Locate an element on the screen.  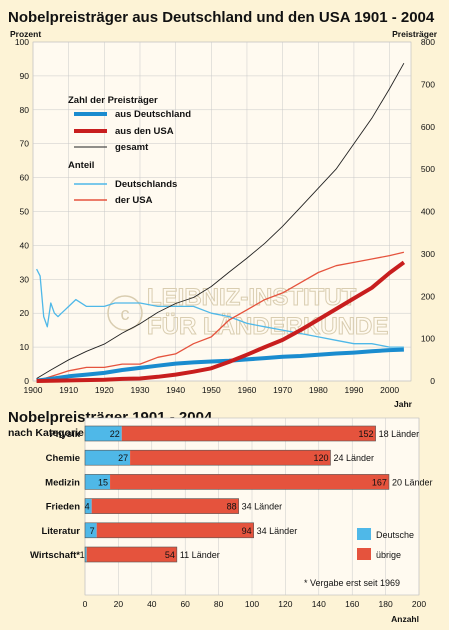
bar-country-count: 20 Länder is located at coordinates (412, 482).